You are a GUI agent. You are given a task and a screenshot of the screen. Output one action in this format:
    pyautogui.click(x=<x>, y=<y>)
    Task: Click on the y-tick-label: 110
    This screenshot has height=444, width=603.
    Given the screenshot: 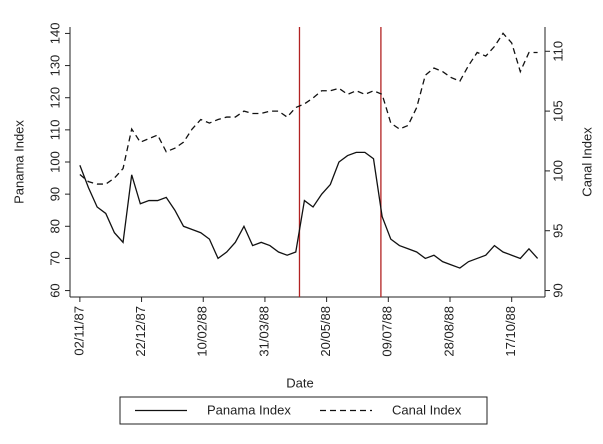 What is the action you would take?
    pyautogui.click(x=54, y=129)
    